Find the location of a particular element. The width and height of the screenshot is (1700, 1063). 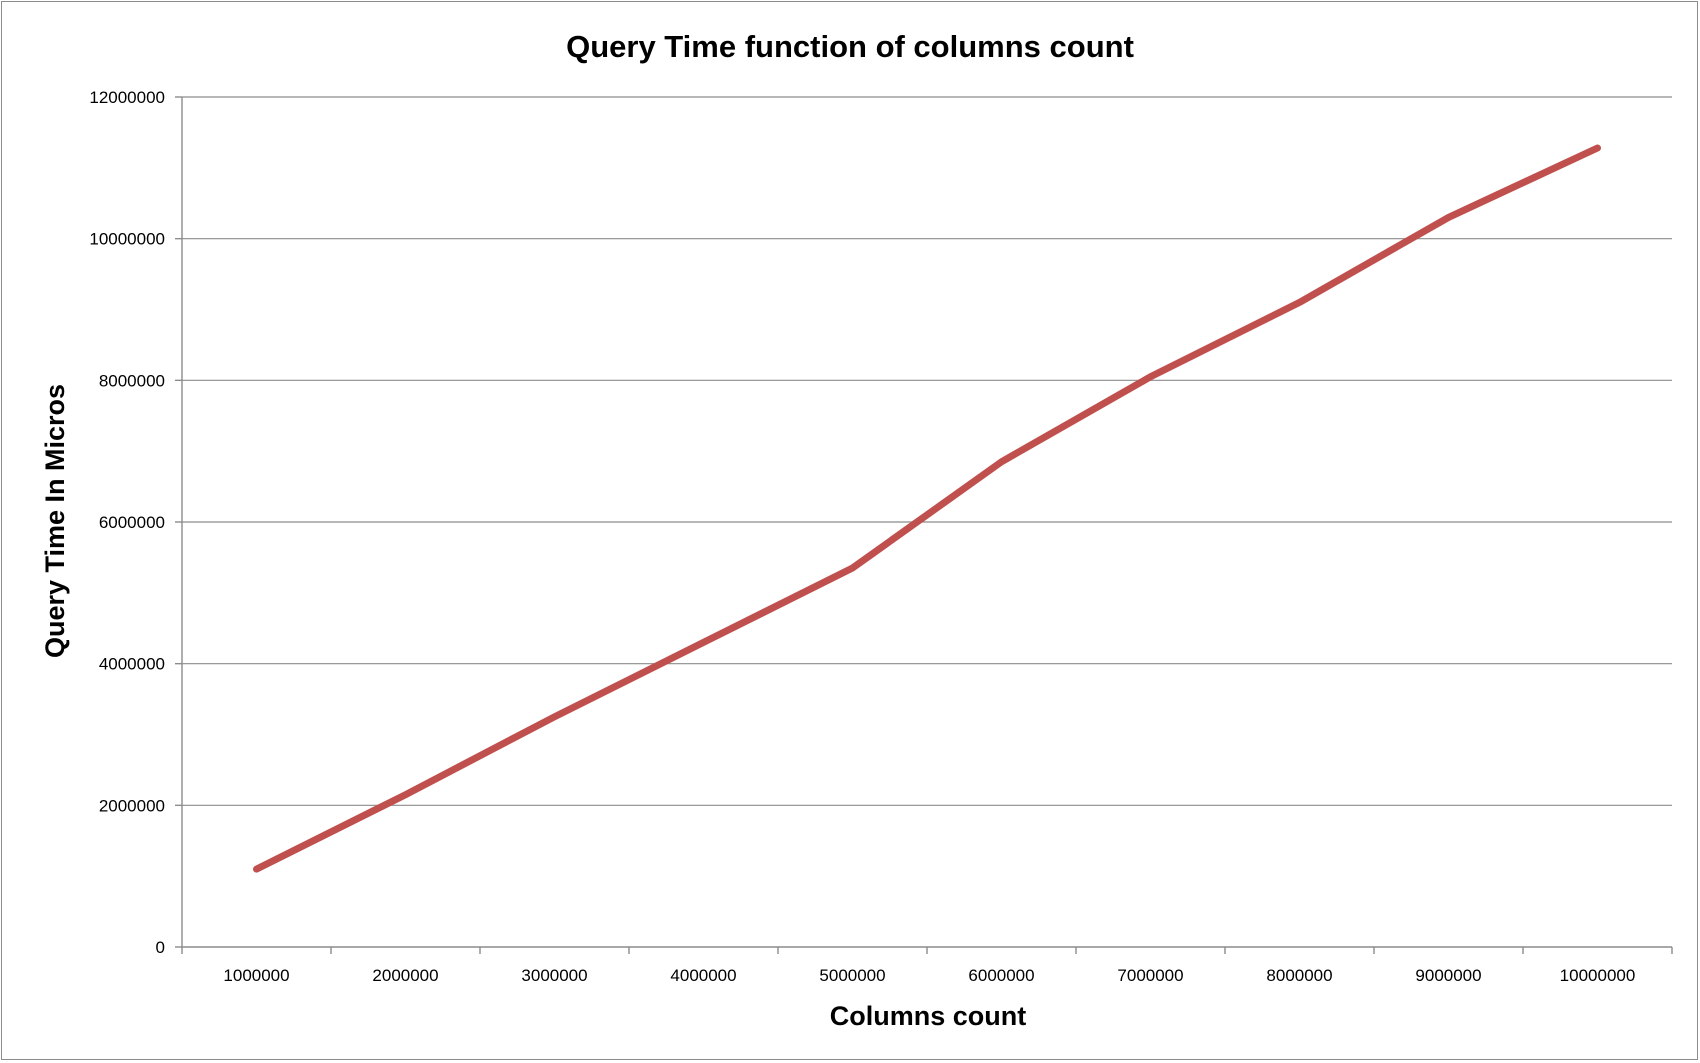

x-axis-title: Columns count is located at coordinates (928, 1016).